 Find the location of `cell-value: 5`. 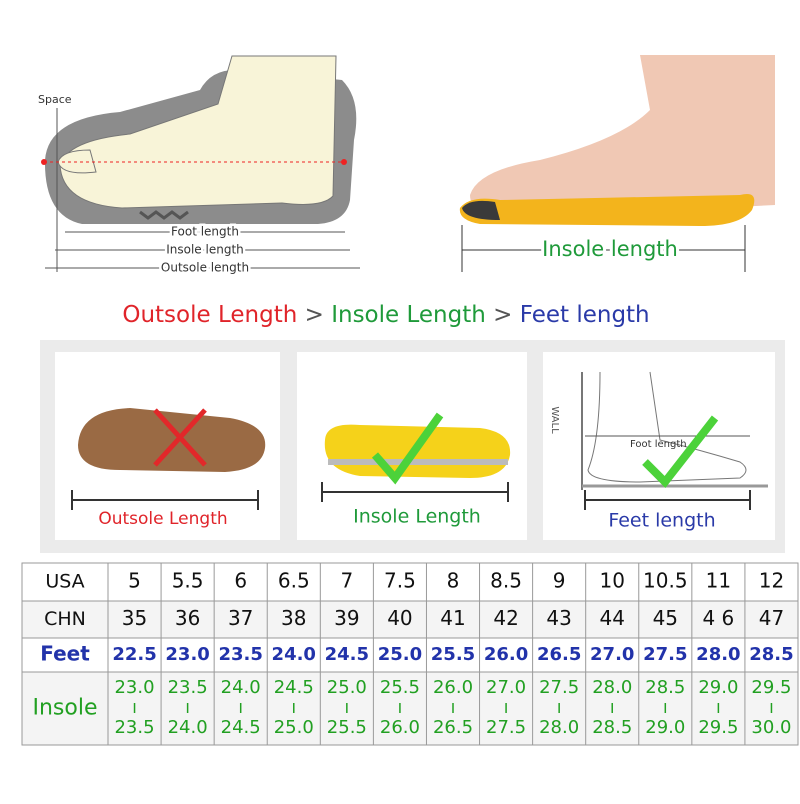

cell-value: 5 is located at coordinates (134, 581).